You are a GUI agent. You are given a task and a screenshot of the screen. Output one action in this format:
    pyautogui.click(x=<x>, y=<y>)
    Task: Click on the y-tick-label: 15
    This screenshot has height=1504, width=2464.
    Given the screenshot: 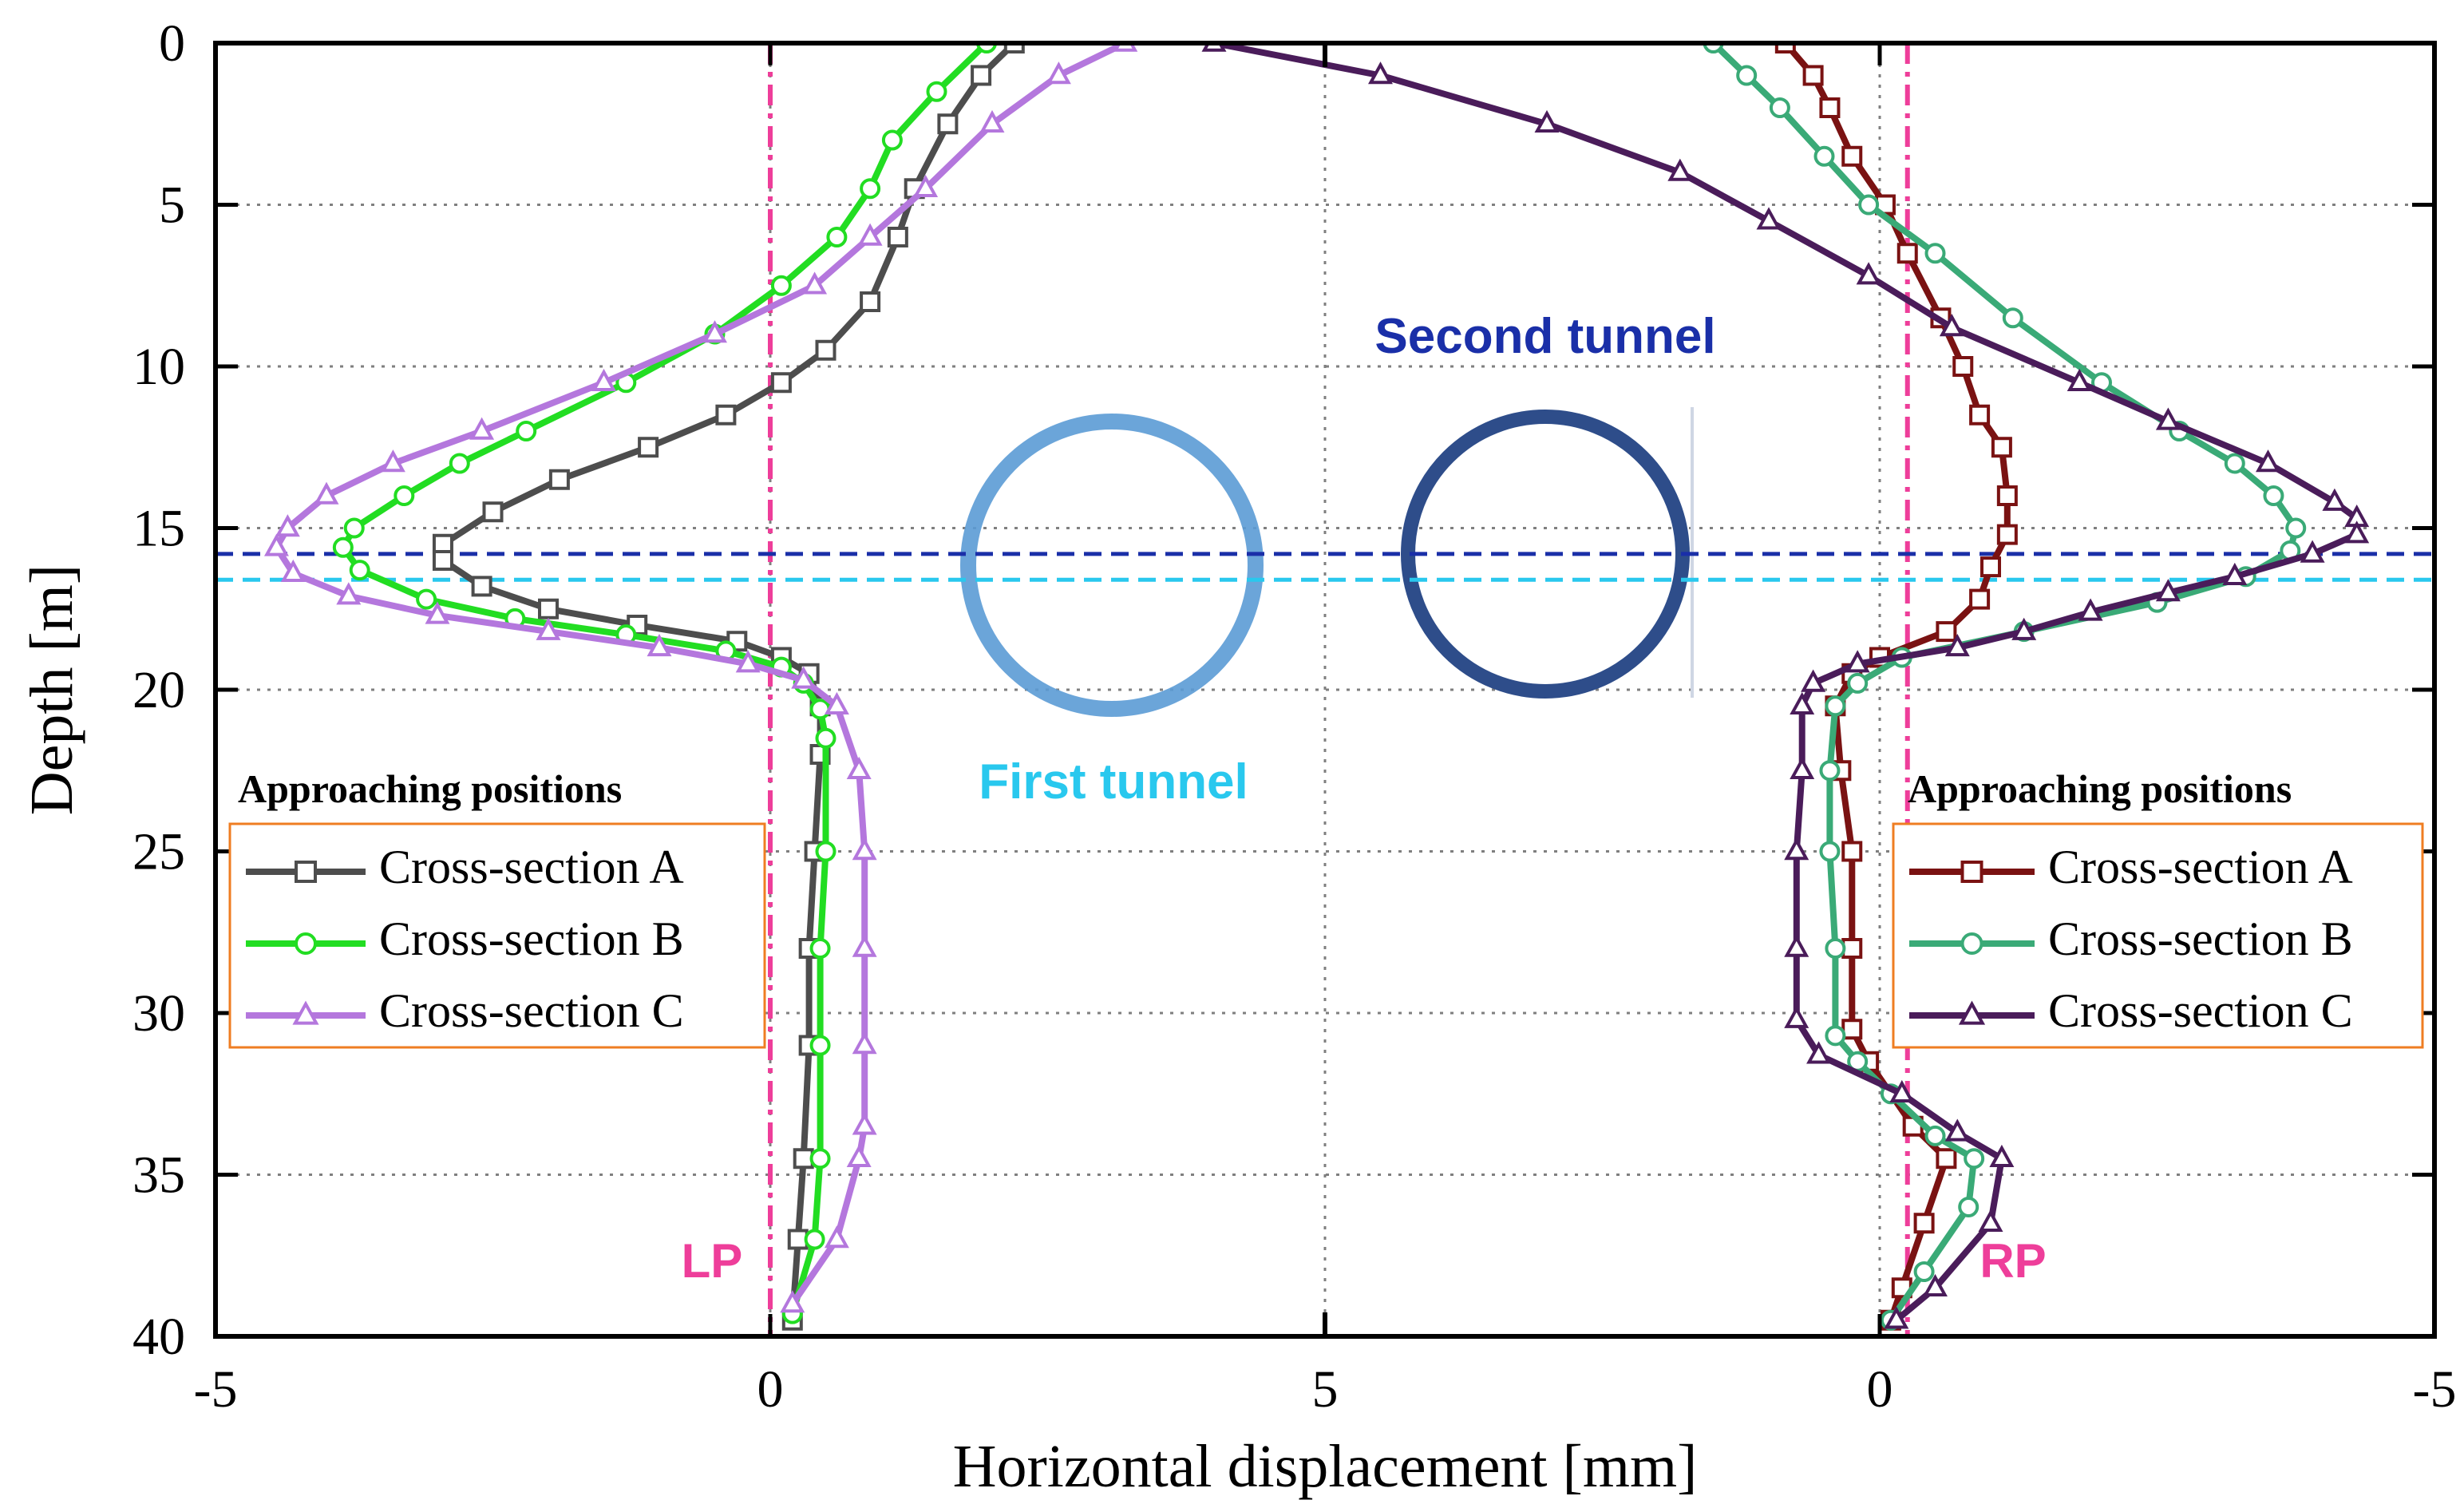 What is the action you would take?
    pyautogui.click(x=158, y=529)
    